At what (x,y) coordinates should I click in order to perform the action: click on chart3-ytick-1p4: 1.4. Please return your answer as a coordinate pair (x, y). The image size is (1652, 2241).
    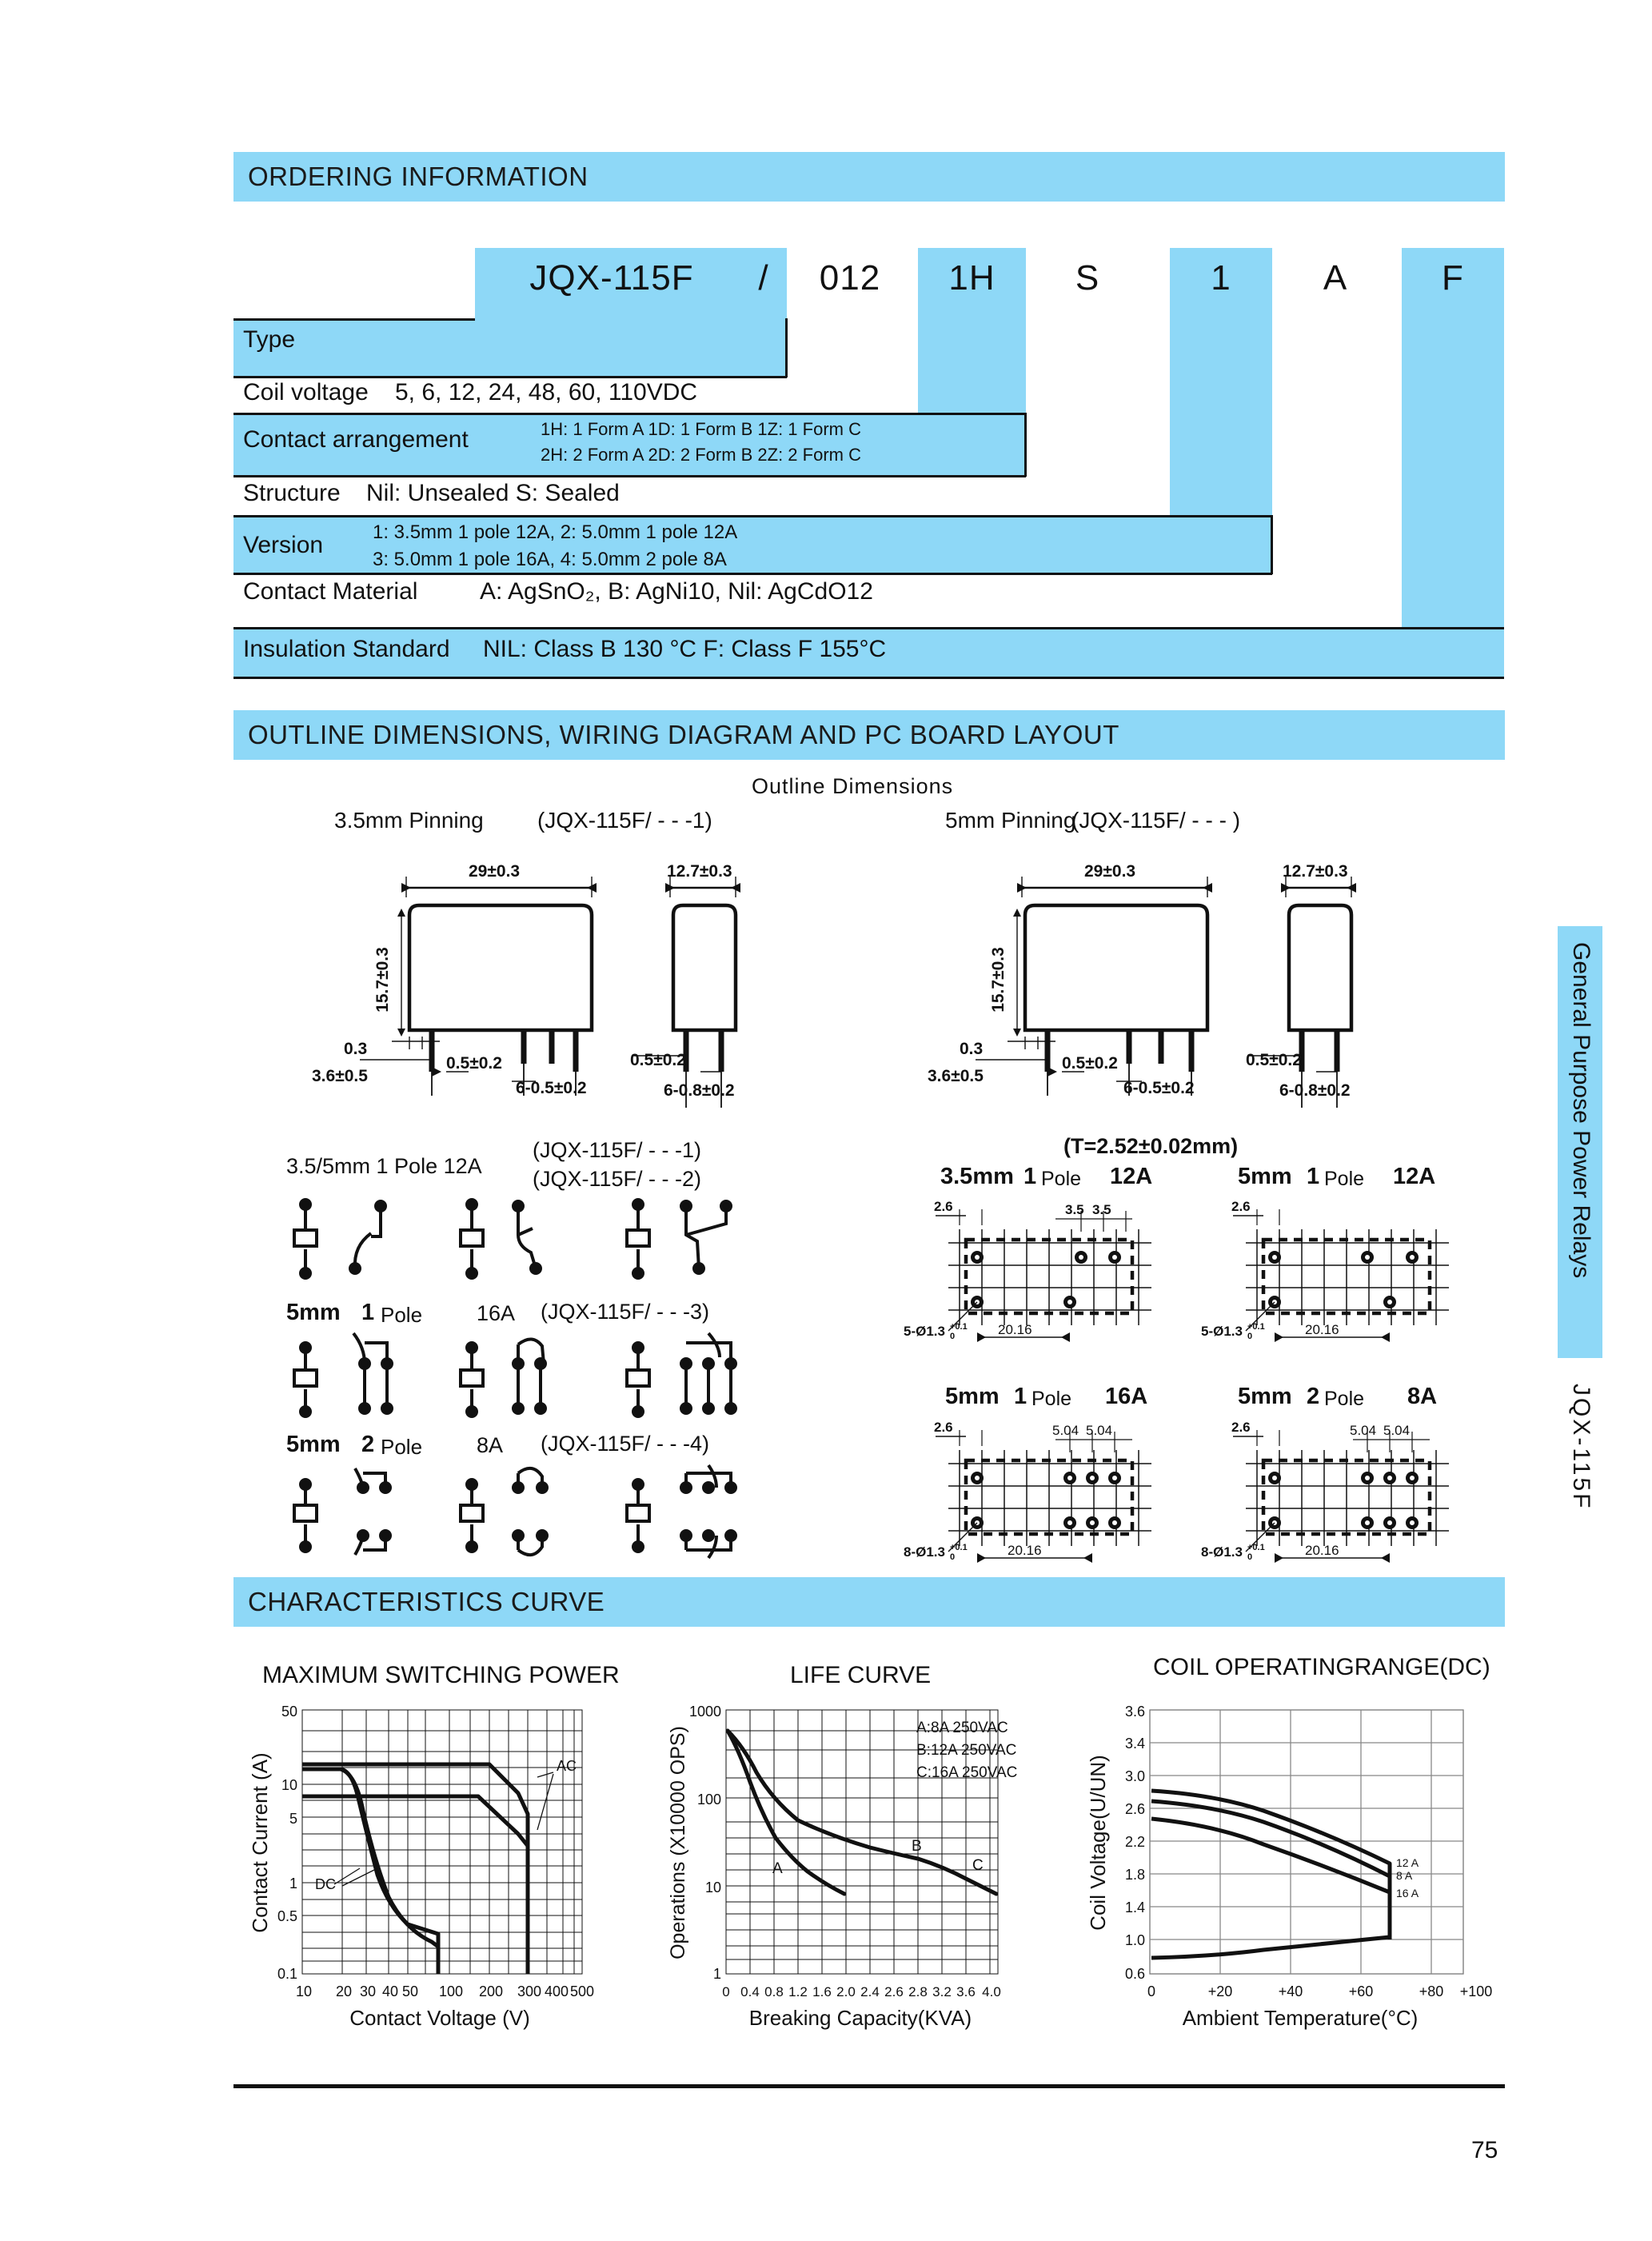
    Looking at the image, I should click on (1135, 1907).